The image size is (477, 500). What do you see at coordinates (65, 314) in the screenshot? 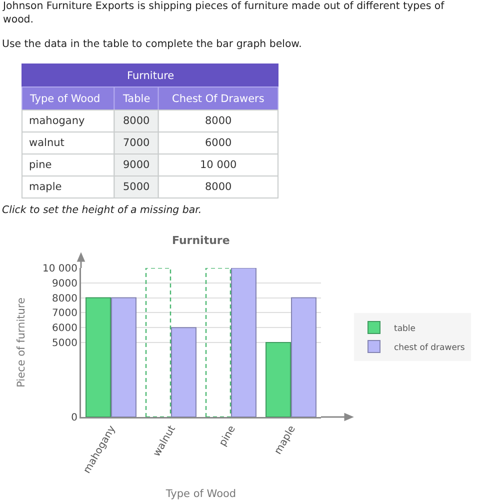
I see `y-tick-label: 7000` at bounding box center [65, 314].